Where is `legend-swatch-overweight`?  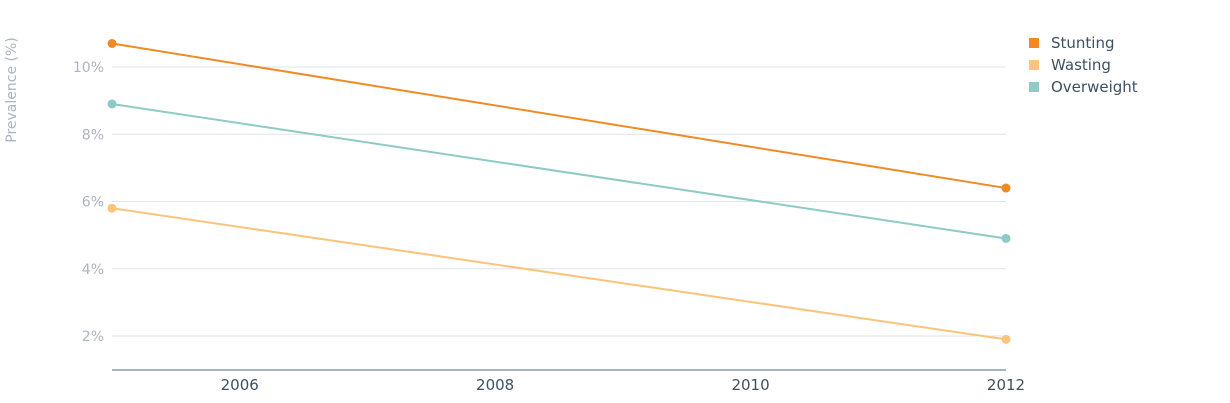 legend-swatch-overweight is located at coordinates (1034, 87).